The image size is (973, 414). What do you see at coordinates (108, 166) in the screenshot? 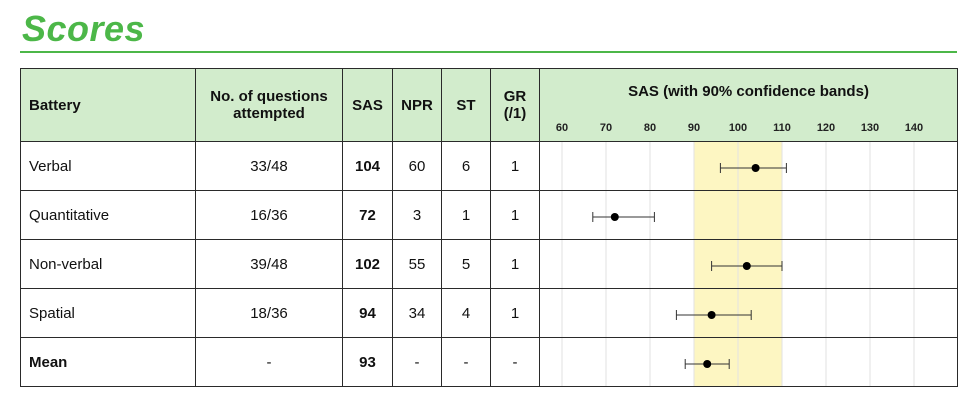
I see `cell-battery: Verbal` at bounding box center [108, 166].